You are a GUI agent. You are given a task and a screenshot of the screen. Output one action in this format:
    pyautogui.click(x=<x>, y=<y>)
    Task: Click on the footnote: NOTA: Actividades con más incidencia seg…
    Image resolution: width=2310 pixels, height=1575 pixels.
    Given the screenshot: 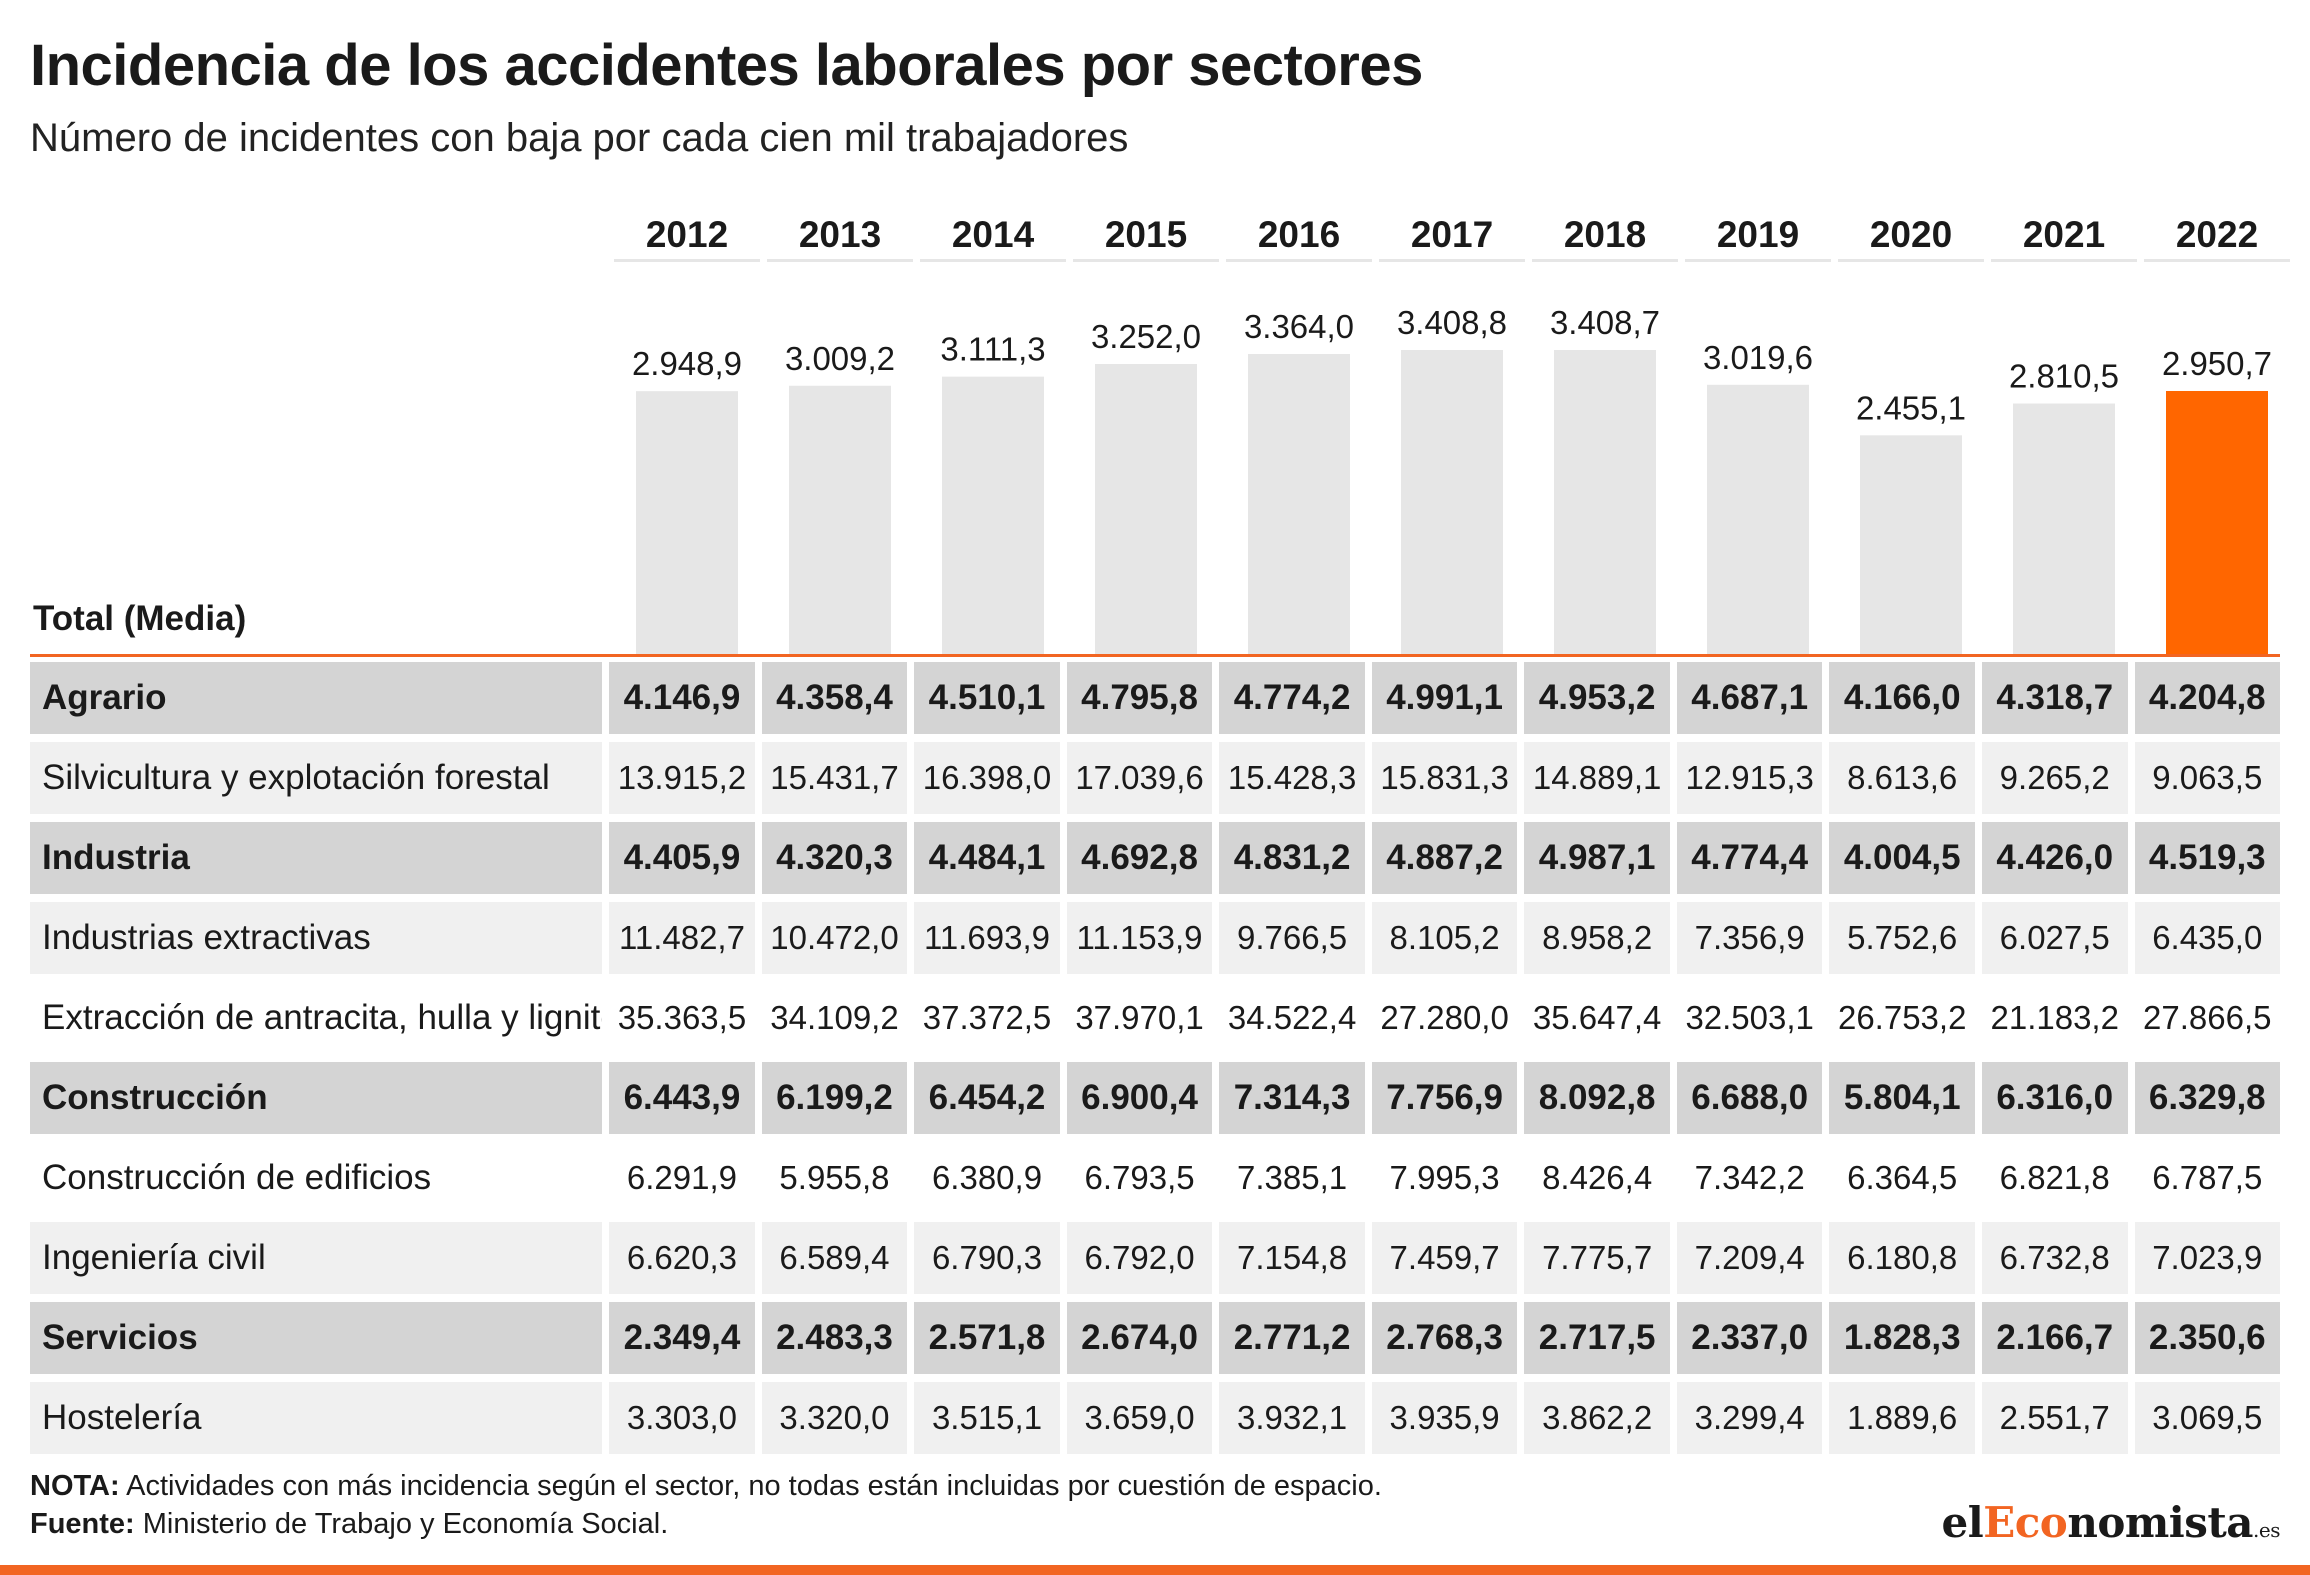 What is the action you would take?
    pyautogui.click(x=706, y=1486)
    